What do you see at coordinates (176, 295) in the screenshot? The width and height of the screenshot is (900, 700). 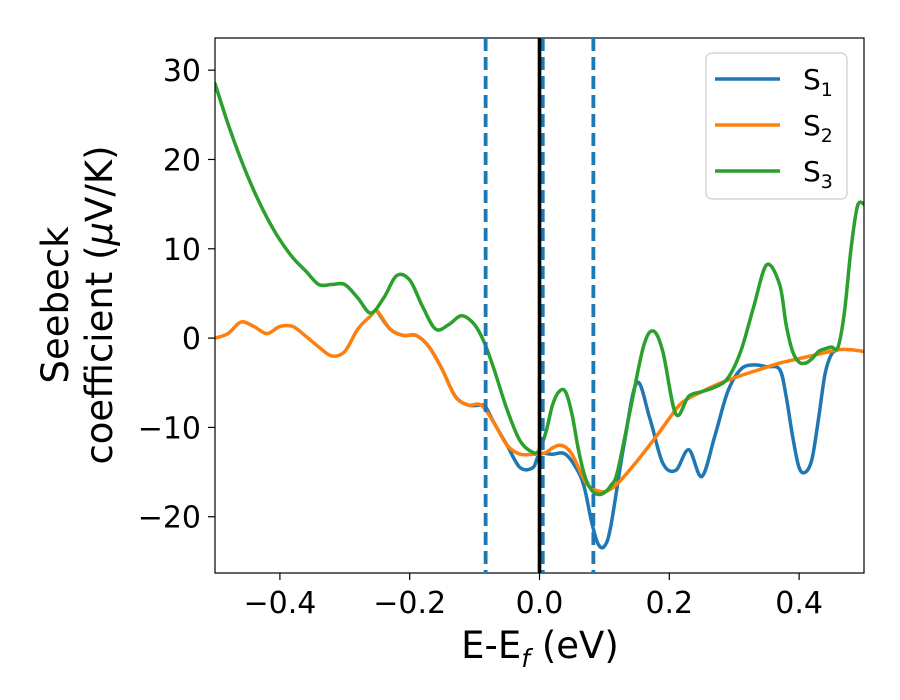 I see `y-axis-ticks: 30 20 10 0 −10 −20` at bounding box center [176, 295].